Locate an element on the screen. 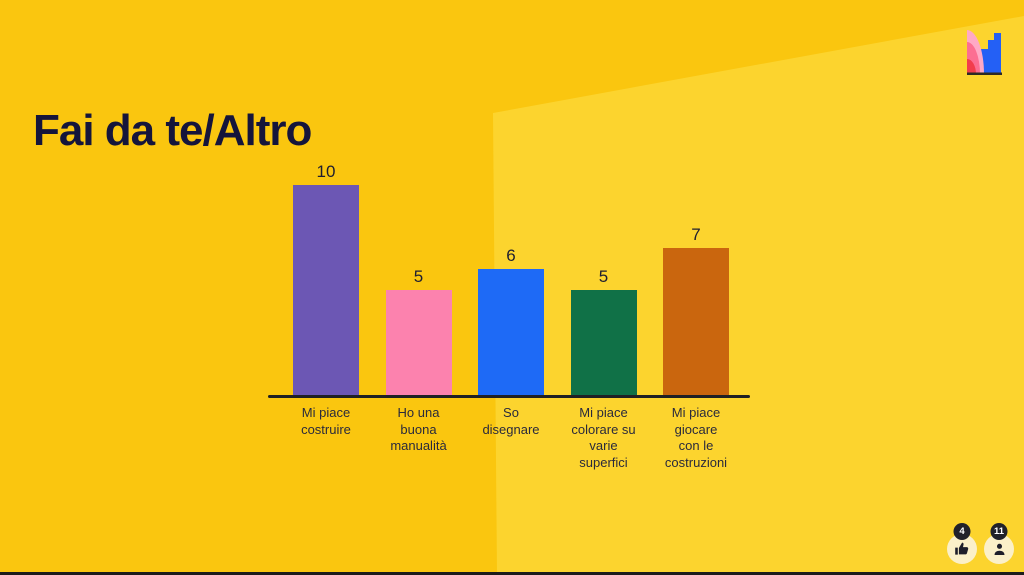  bar-value-label: 6 is located at coordinates (511, 255).